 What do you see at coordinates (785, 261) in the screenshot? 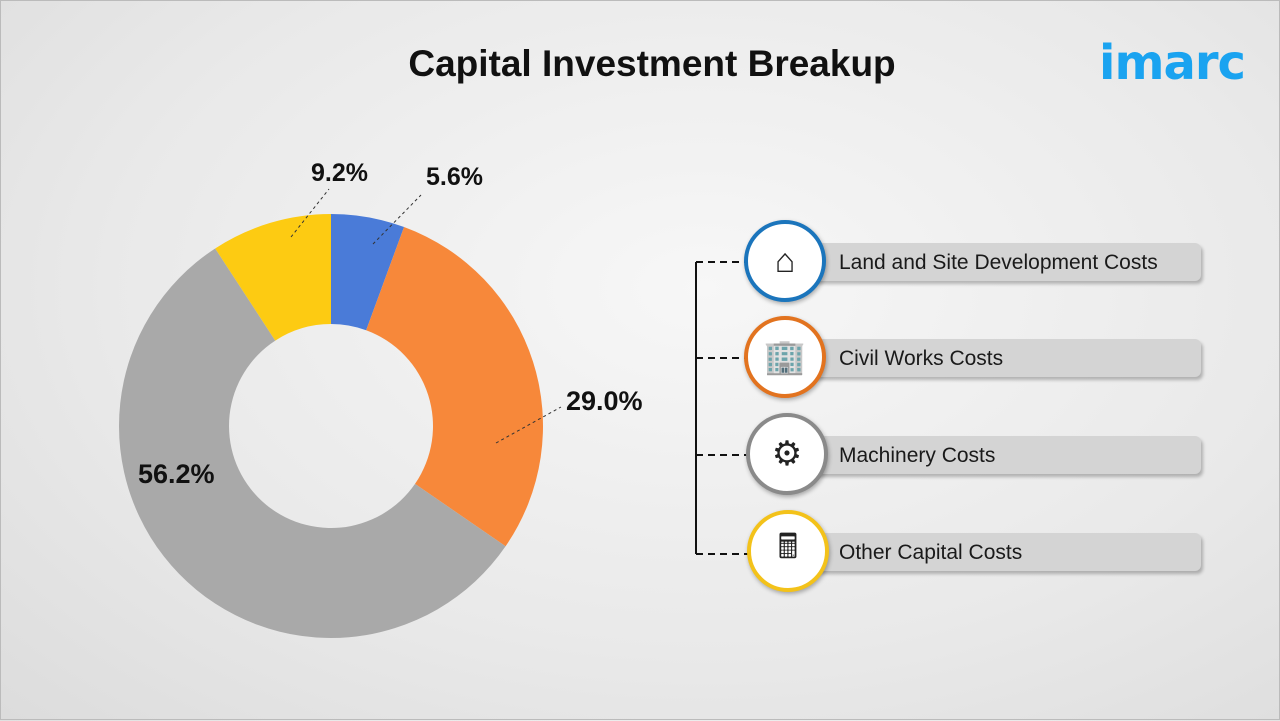
I see `land-house-layers-icon: ⌂` at bounding box center [785, 261].